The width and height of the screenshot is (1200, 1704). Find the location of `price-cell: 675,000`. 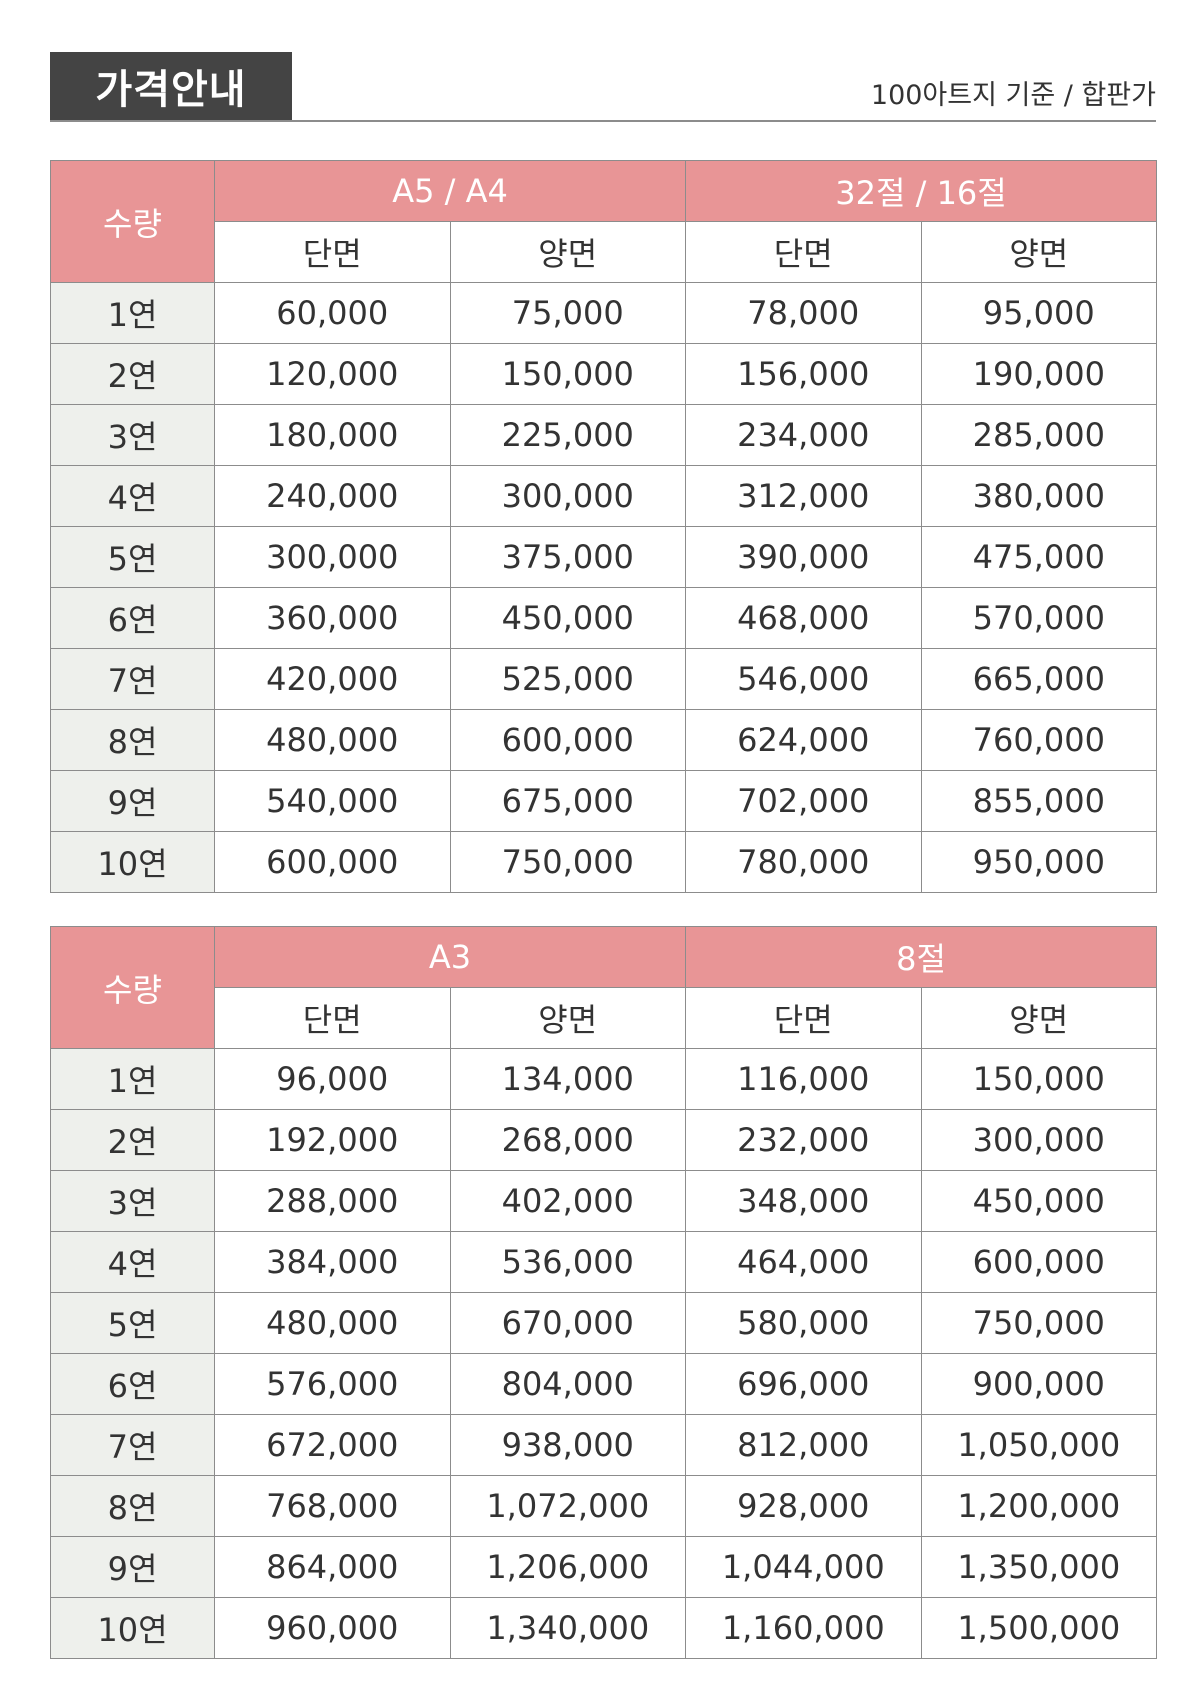

price-cell: 675,000 is located at coordinates (567, 801).